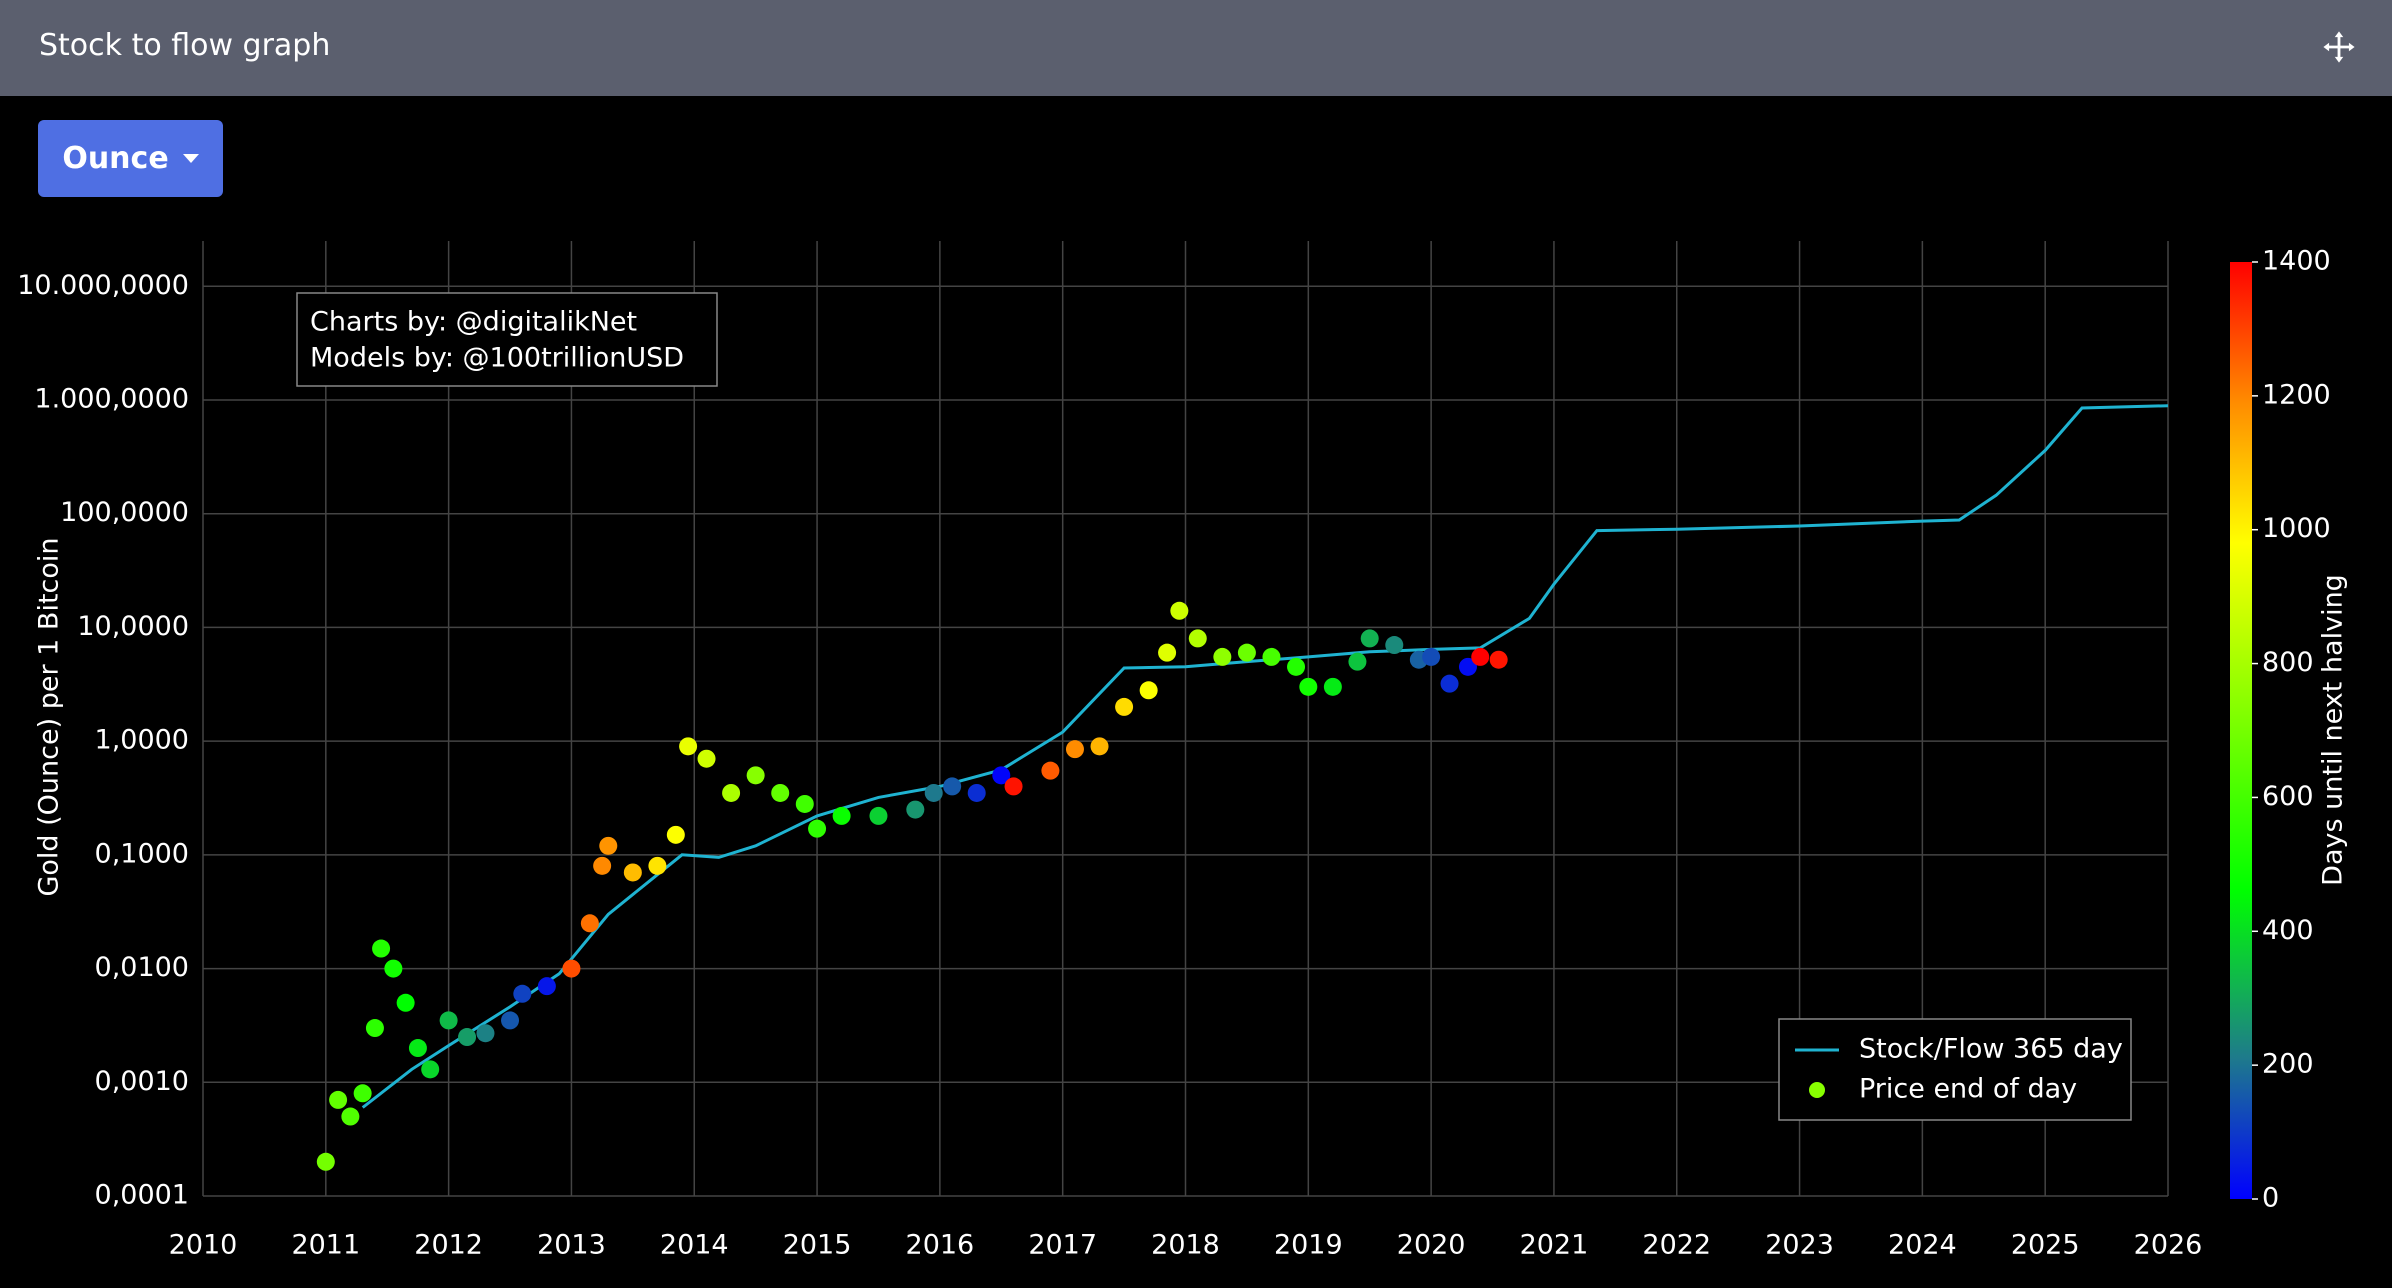 The image size is (2392, 1288). What do you see at coordinates (2296, 528) in the screenshot?
I see `colorbar-tick-label: 1000` at bounding box center [2296, 528].